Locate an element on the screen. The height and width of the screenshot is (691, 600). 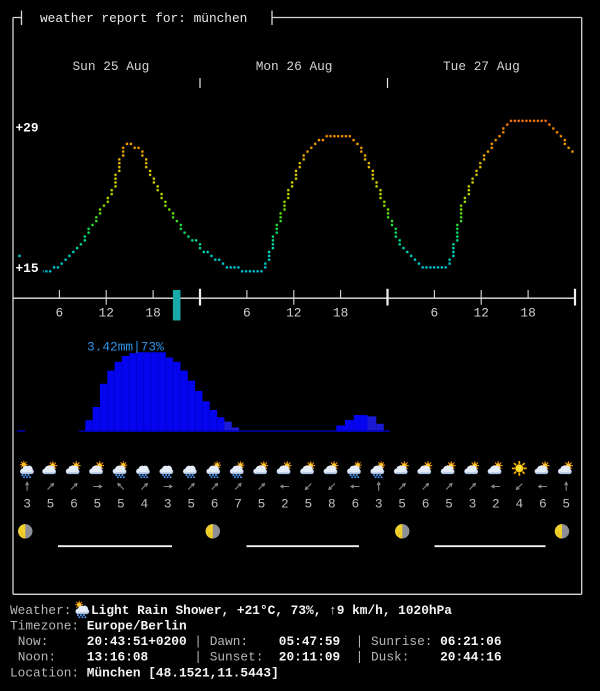
svg-text: Now: is located at coordinates (33, 641).